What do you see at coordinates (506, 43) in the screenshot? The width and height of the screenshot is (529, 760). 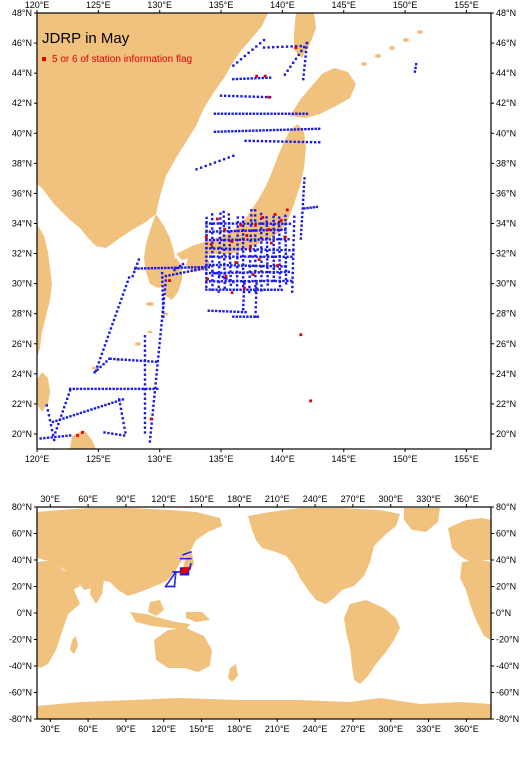 I see `top-y-tick-label: 46°N` at bounding box center [506, 43].